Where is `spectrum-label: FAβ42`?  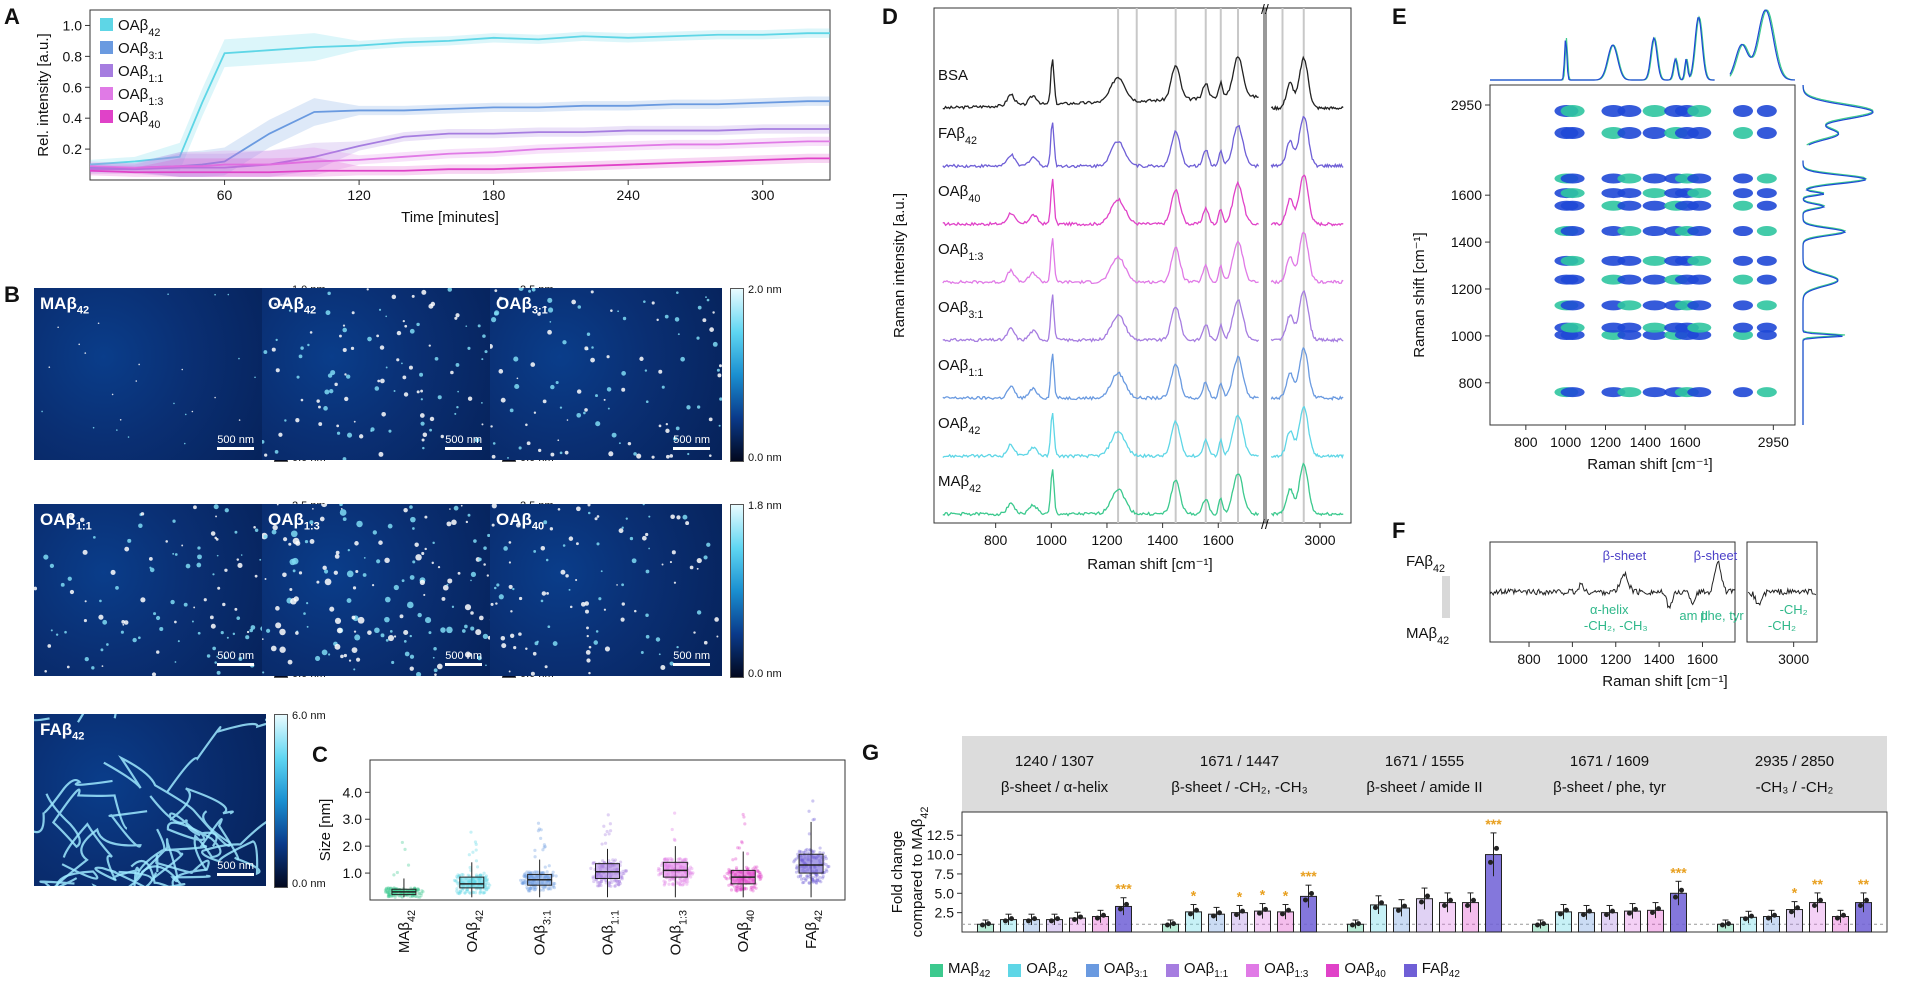 spectrum-label: FAβ42 is located at coordinates (957, 136).